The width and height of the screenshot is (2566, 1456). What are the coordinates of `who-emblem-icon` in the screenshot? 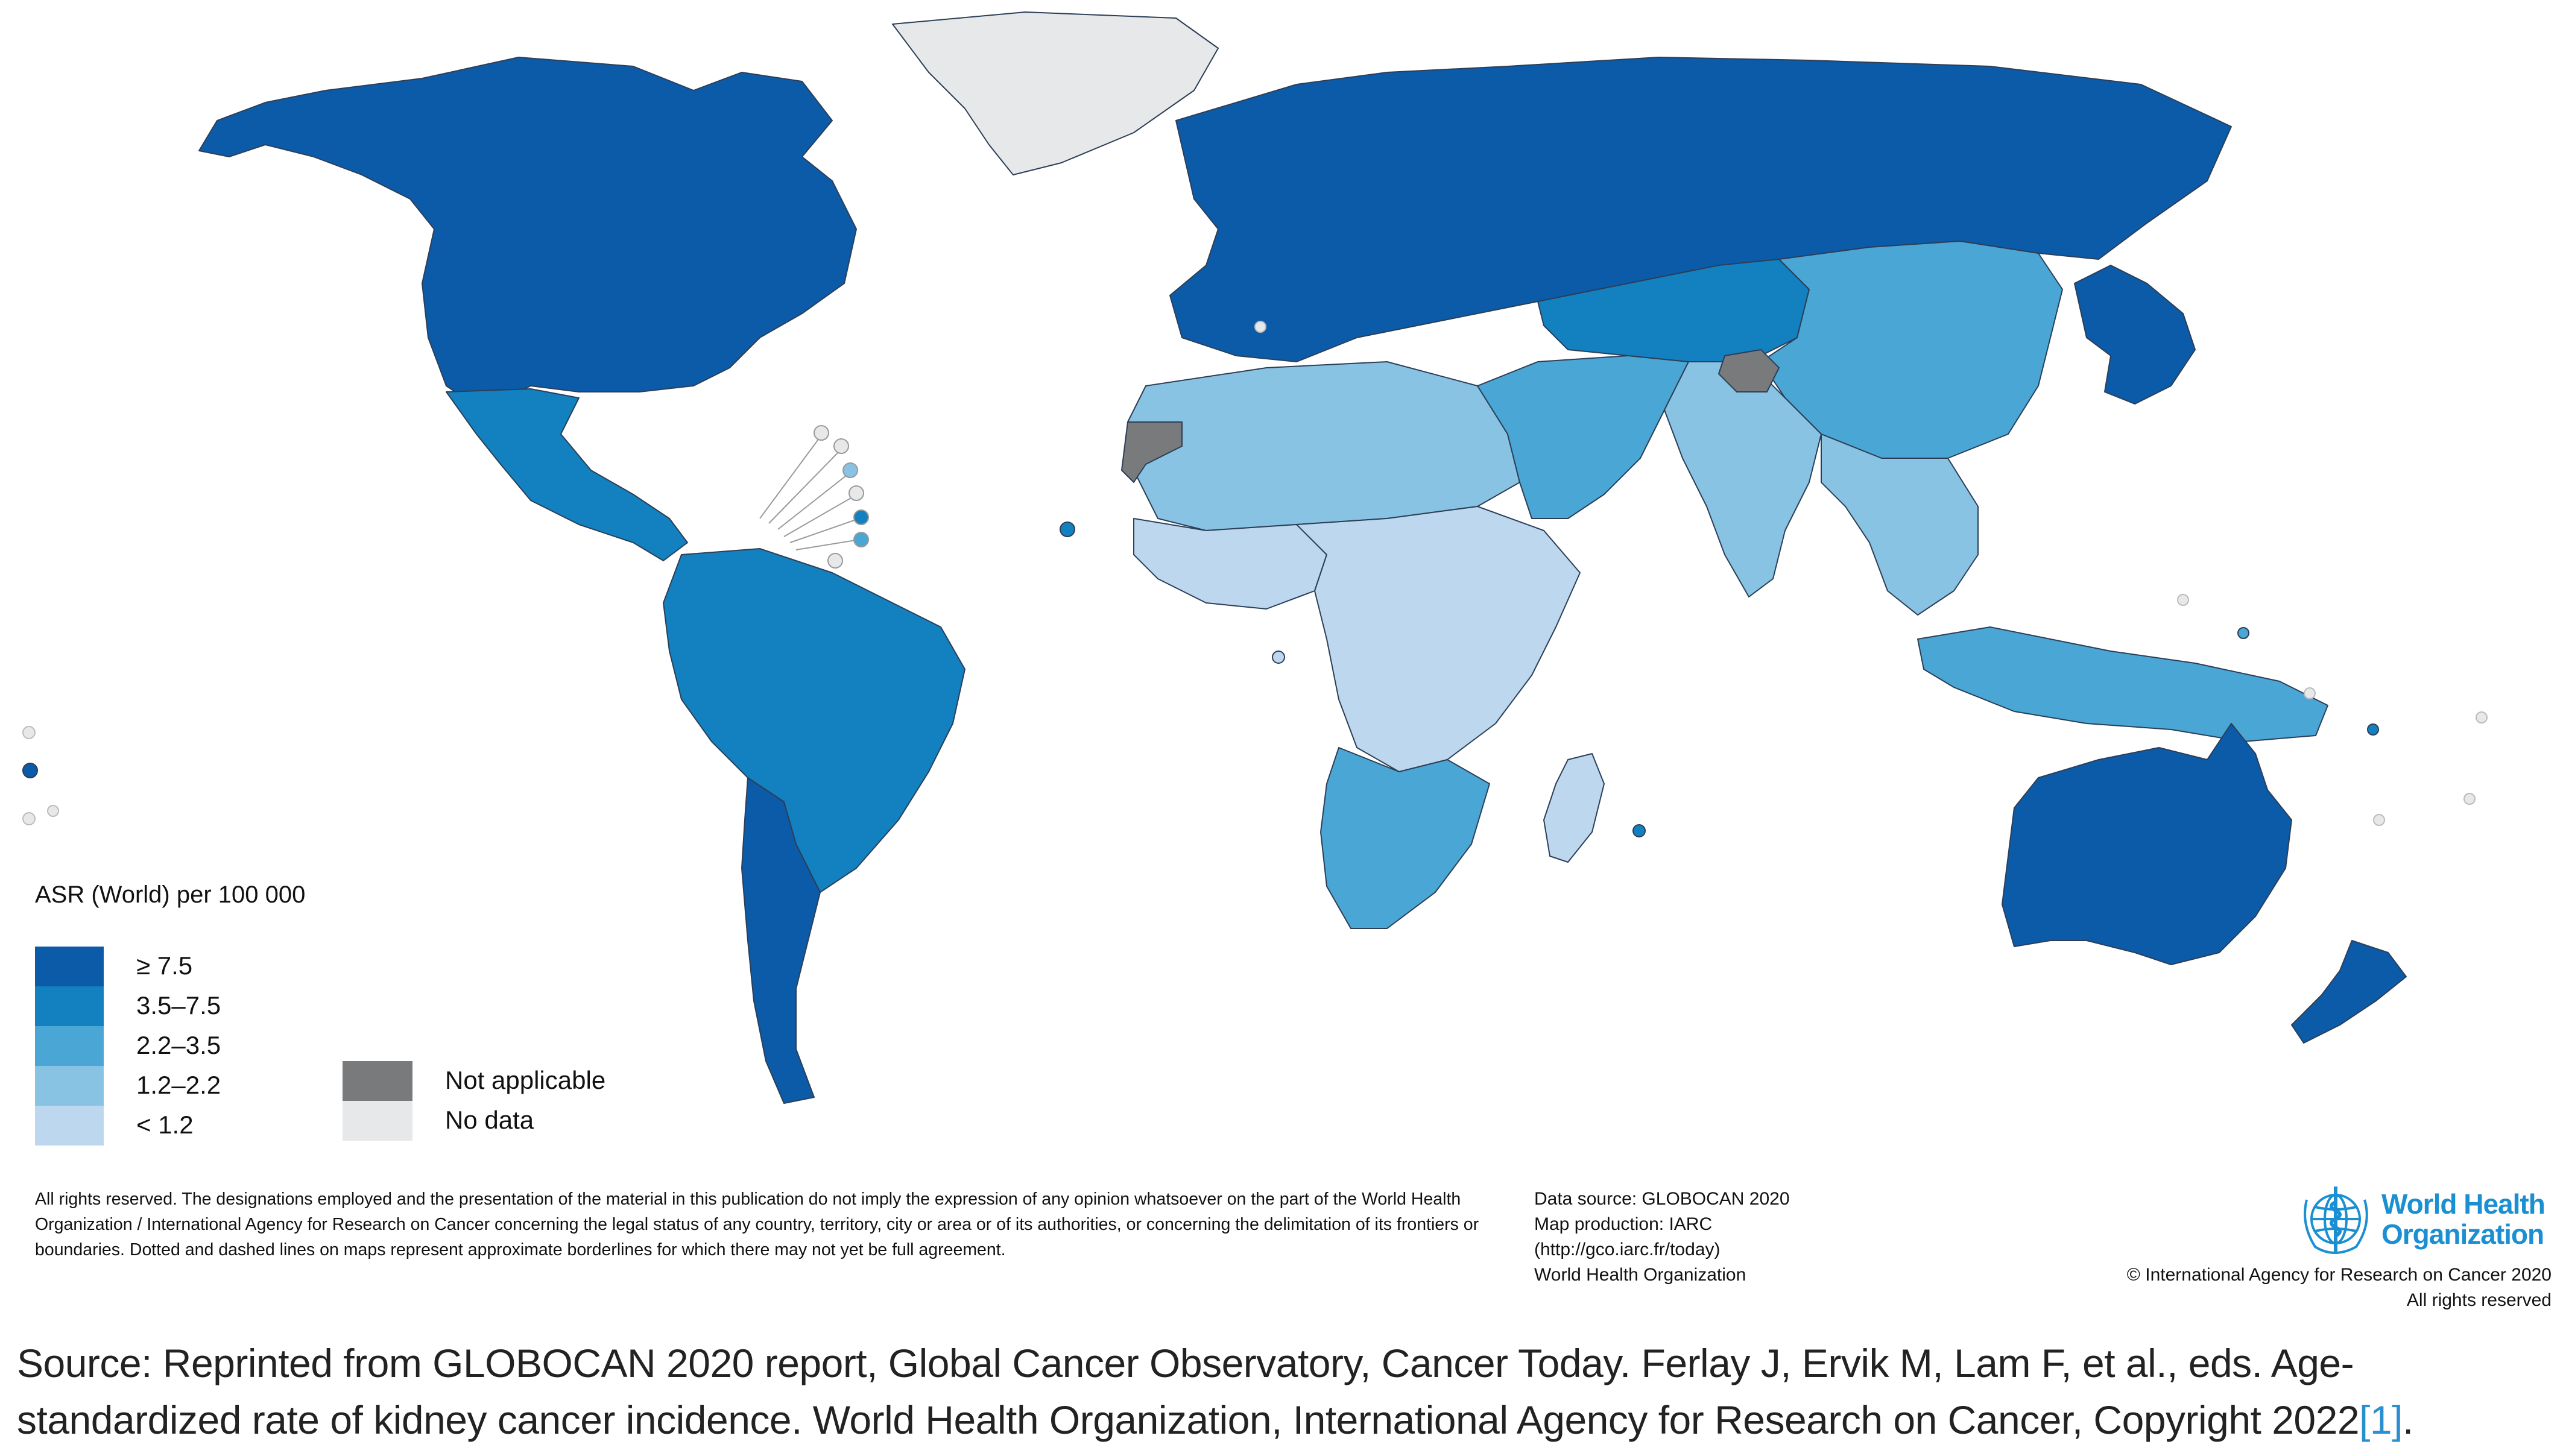 It's located at (2336, 1220).